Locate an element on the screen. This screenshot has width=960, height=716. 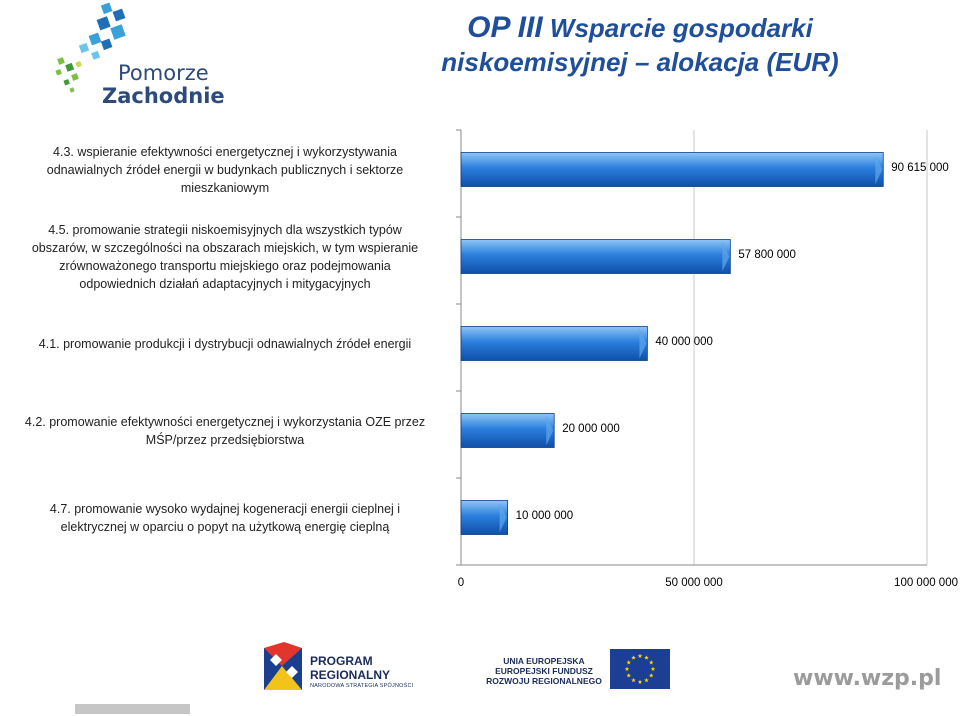
program-label-2: REGIONALNY is located at coordinates (350, 675).